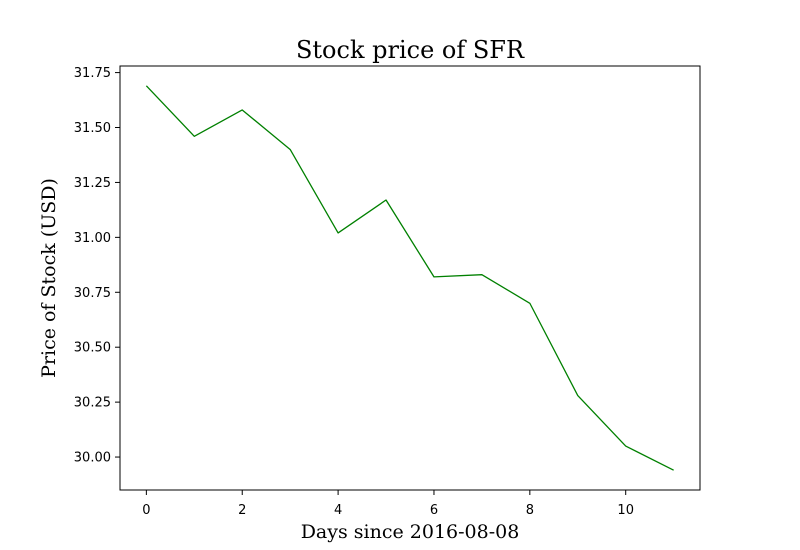  I want to click on x-tick-label: 10, so click(625, 510).